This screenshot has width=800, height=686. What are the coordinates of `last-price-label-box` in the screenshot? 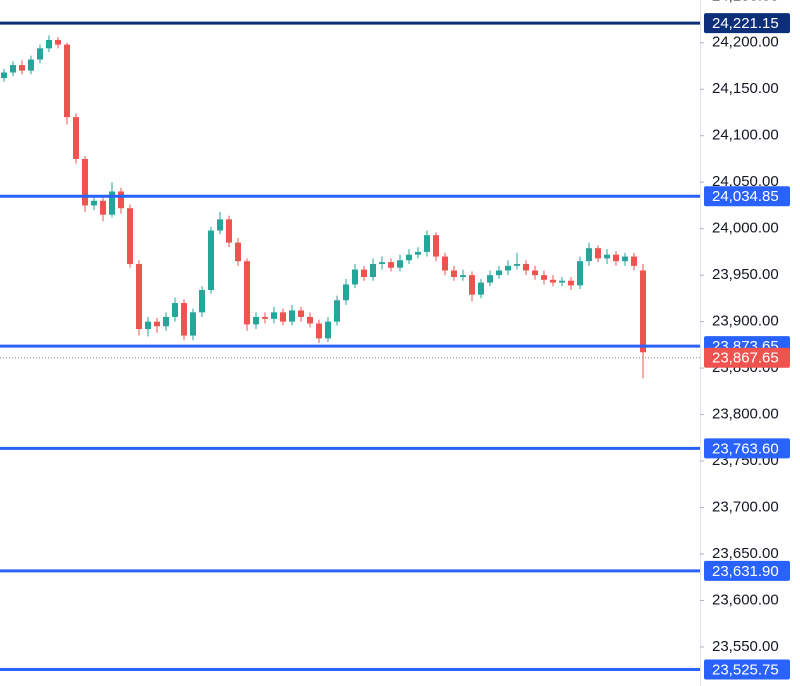 It's located at (747, 357).